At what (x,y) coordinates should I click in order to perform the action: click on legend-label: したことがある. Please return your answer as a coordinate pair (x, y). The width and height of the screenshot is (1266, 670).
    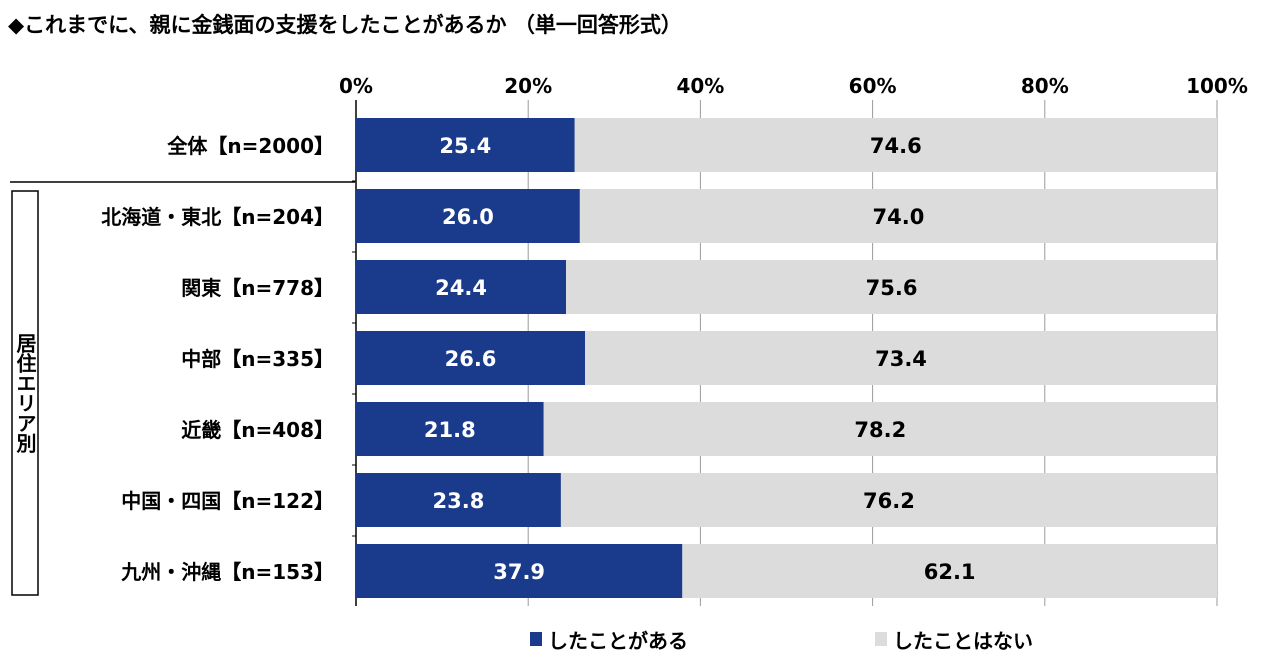
    Looking at the image, I should click on (618, 641).